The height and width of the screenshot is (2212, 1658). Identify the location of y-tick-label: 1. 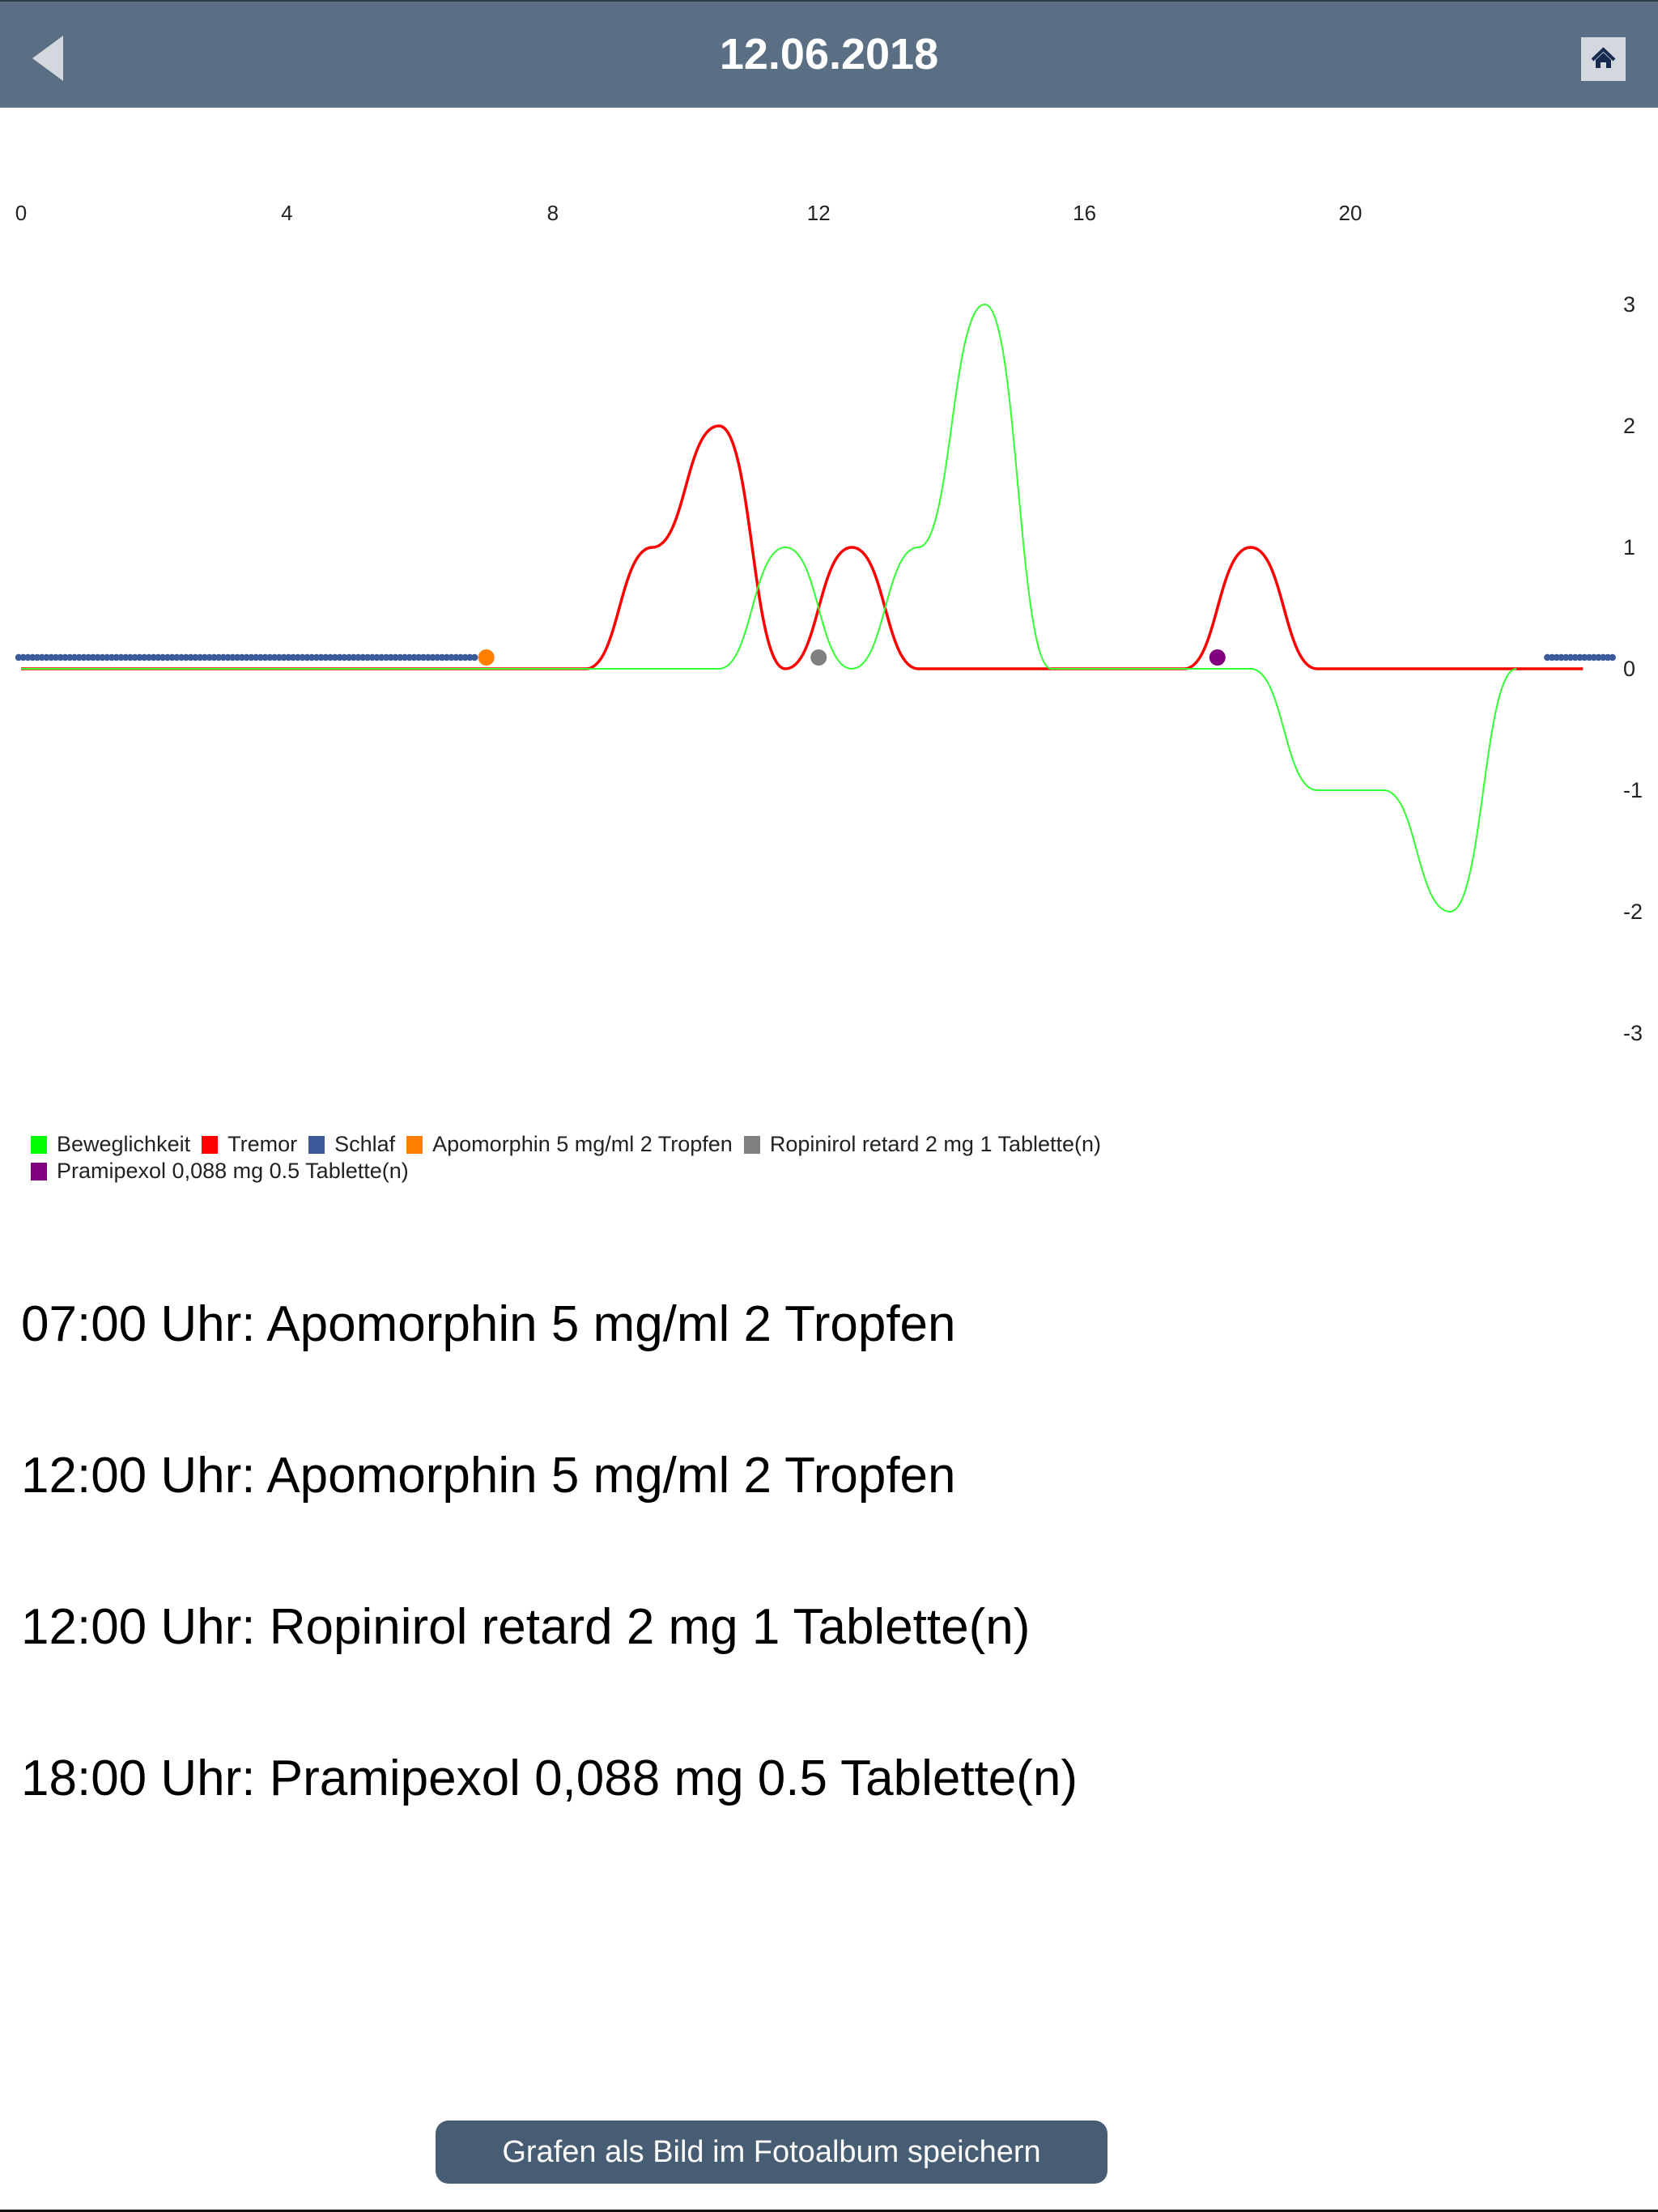
(1629, 547).